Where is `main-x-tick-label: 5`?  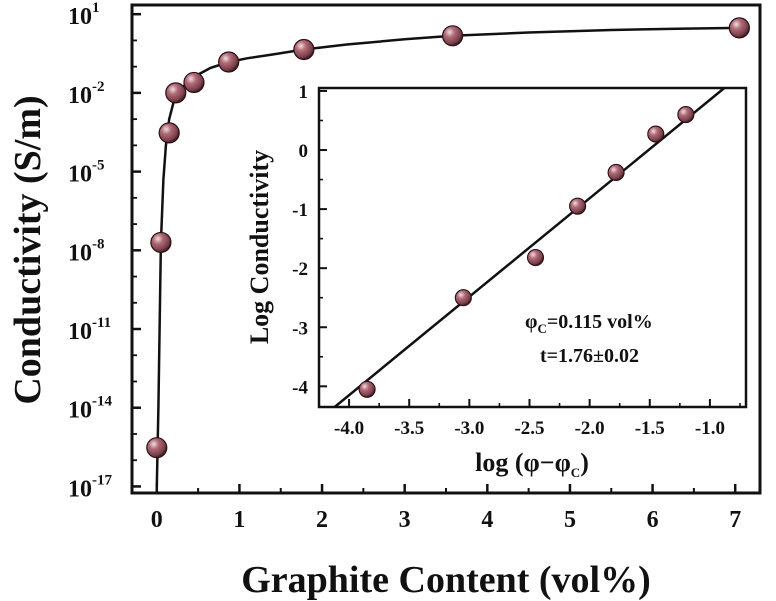 main-x-tick-label: 5 is located at coordinates (570, 520).